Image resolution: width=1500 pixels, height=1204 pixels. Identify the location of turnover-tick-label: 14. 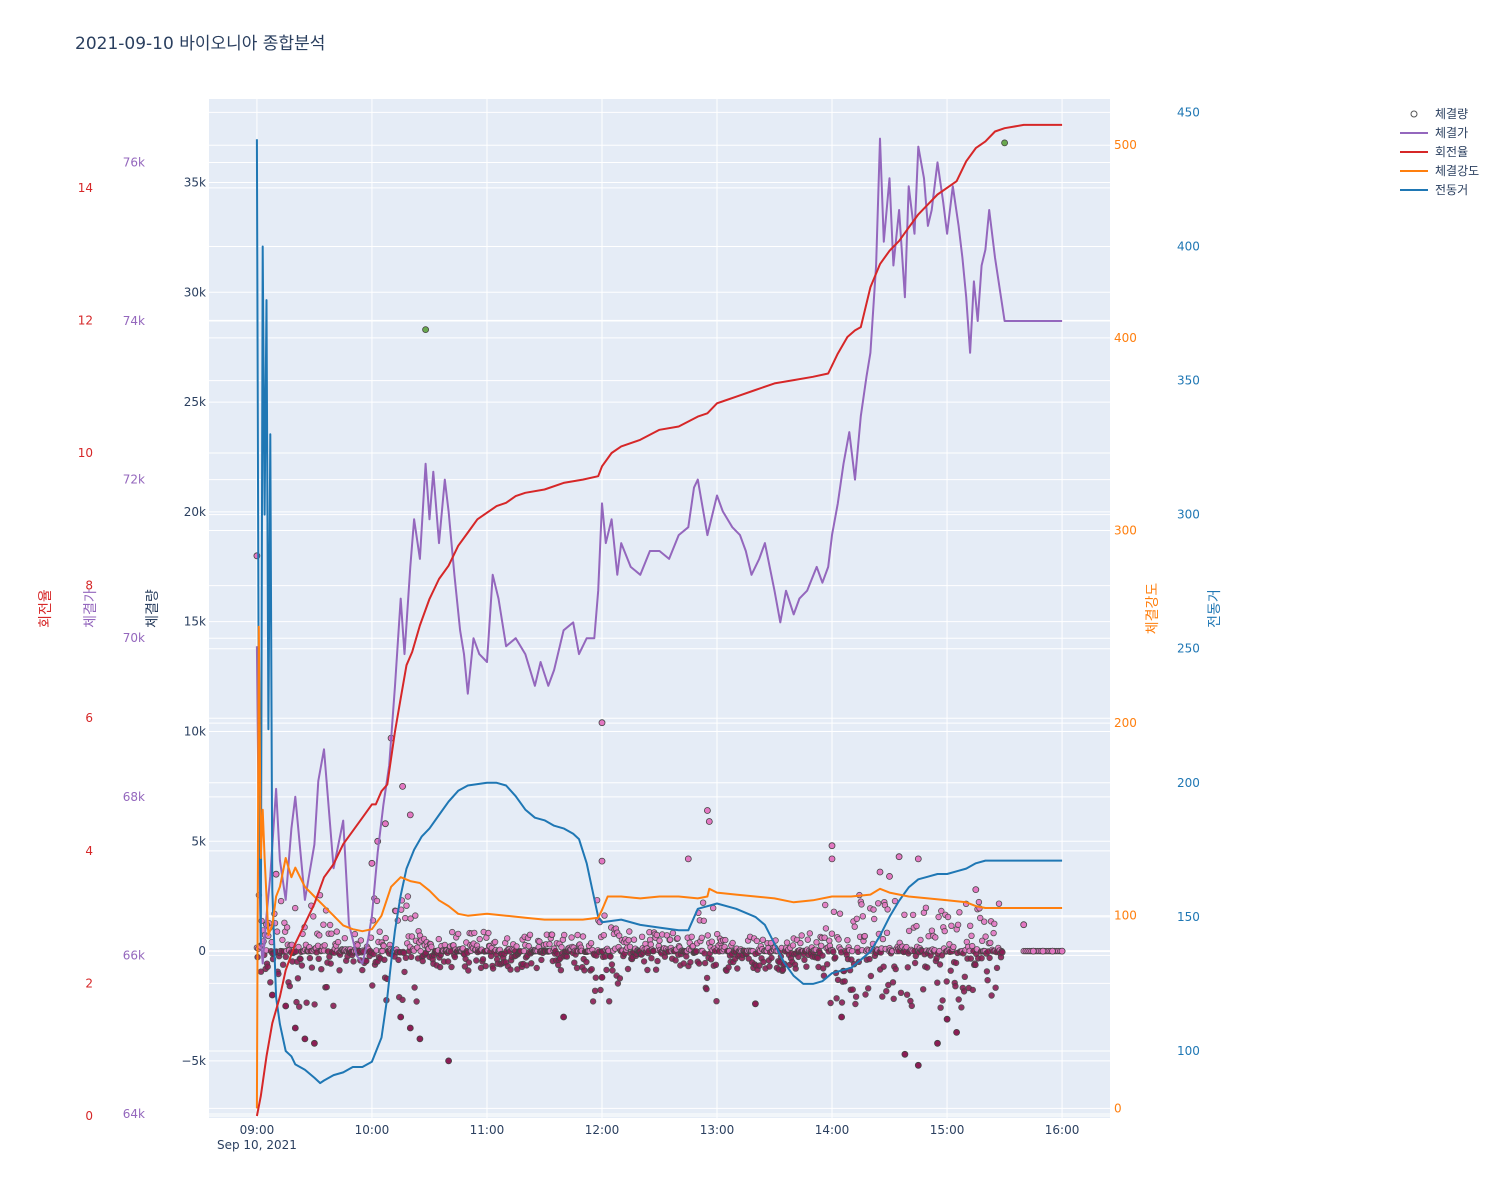
(85, 188).